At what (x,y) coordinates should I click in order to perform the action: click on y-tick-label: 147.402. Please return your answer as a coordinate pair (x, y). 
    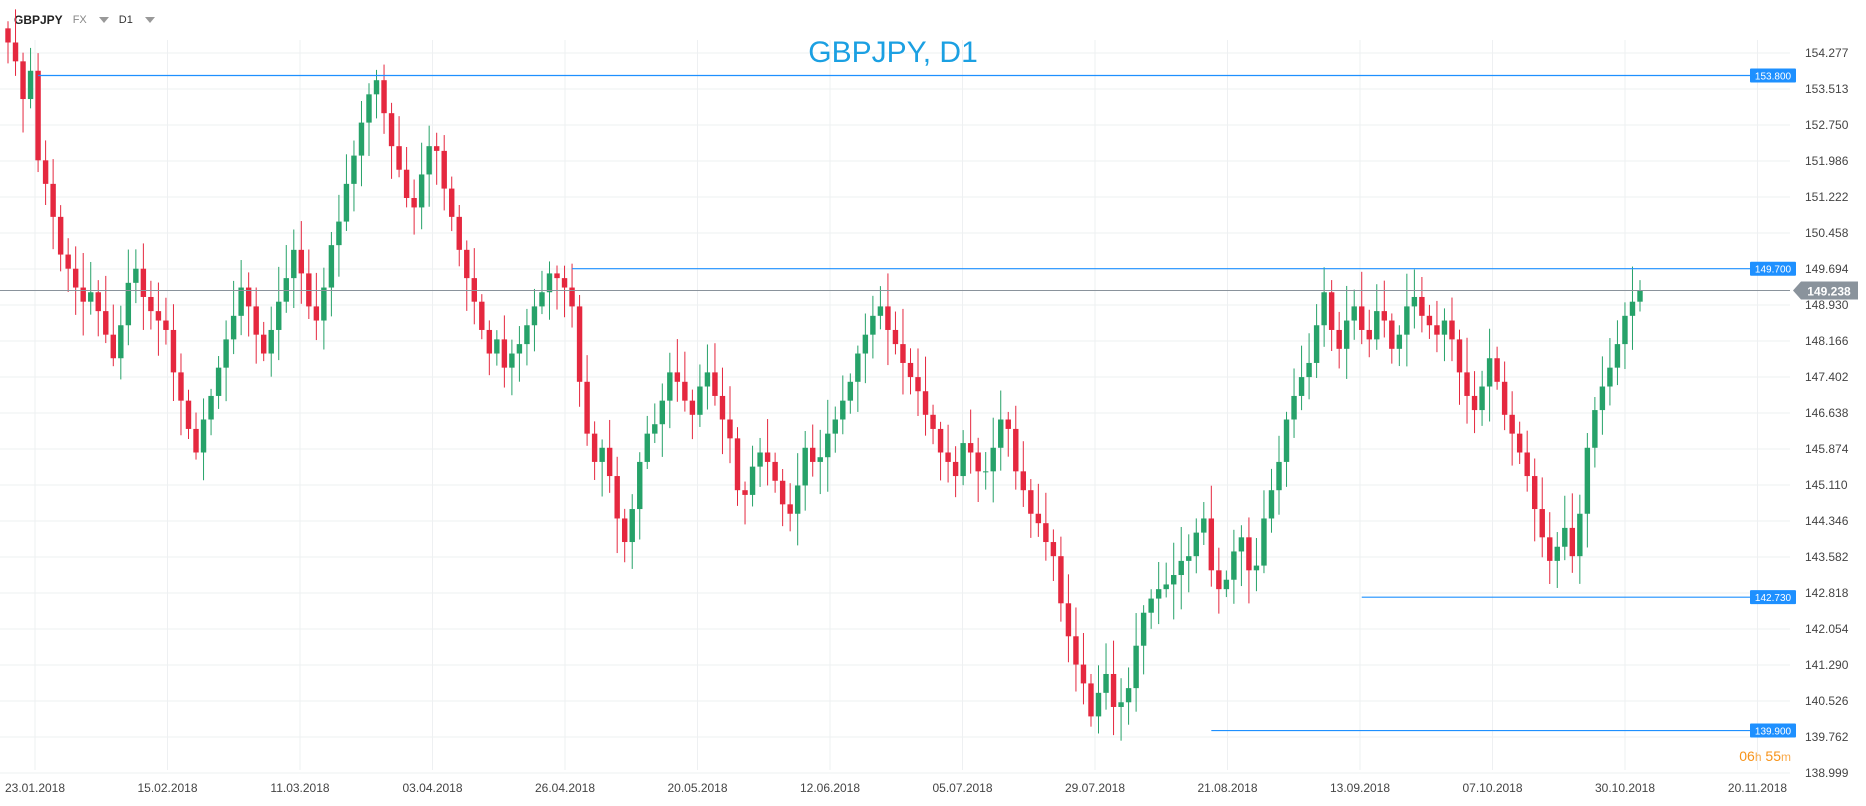
    Looking at the image, I should click on (1827, 377).